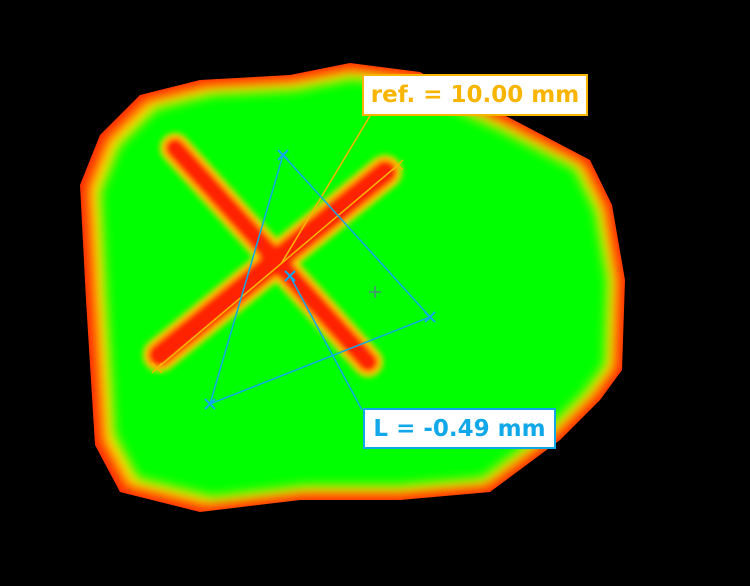 The image size is (750, 586). Describe the element at coordinates (459, 428) in the screenshot. I see `measured-length-label: L = -0.49 mm` at that location.